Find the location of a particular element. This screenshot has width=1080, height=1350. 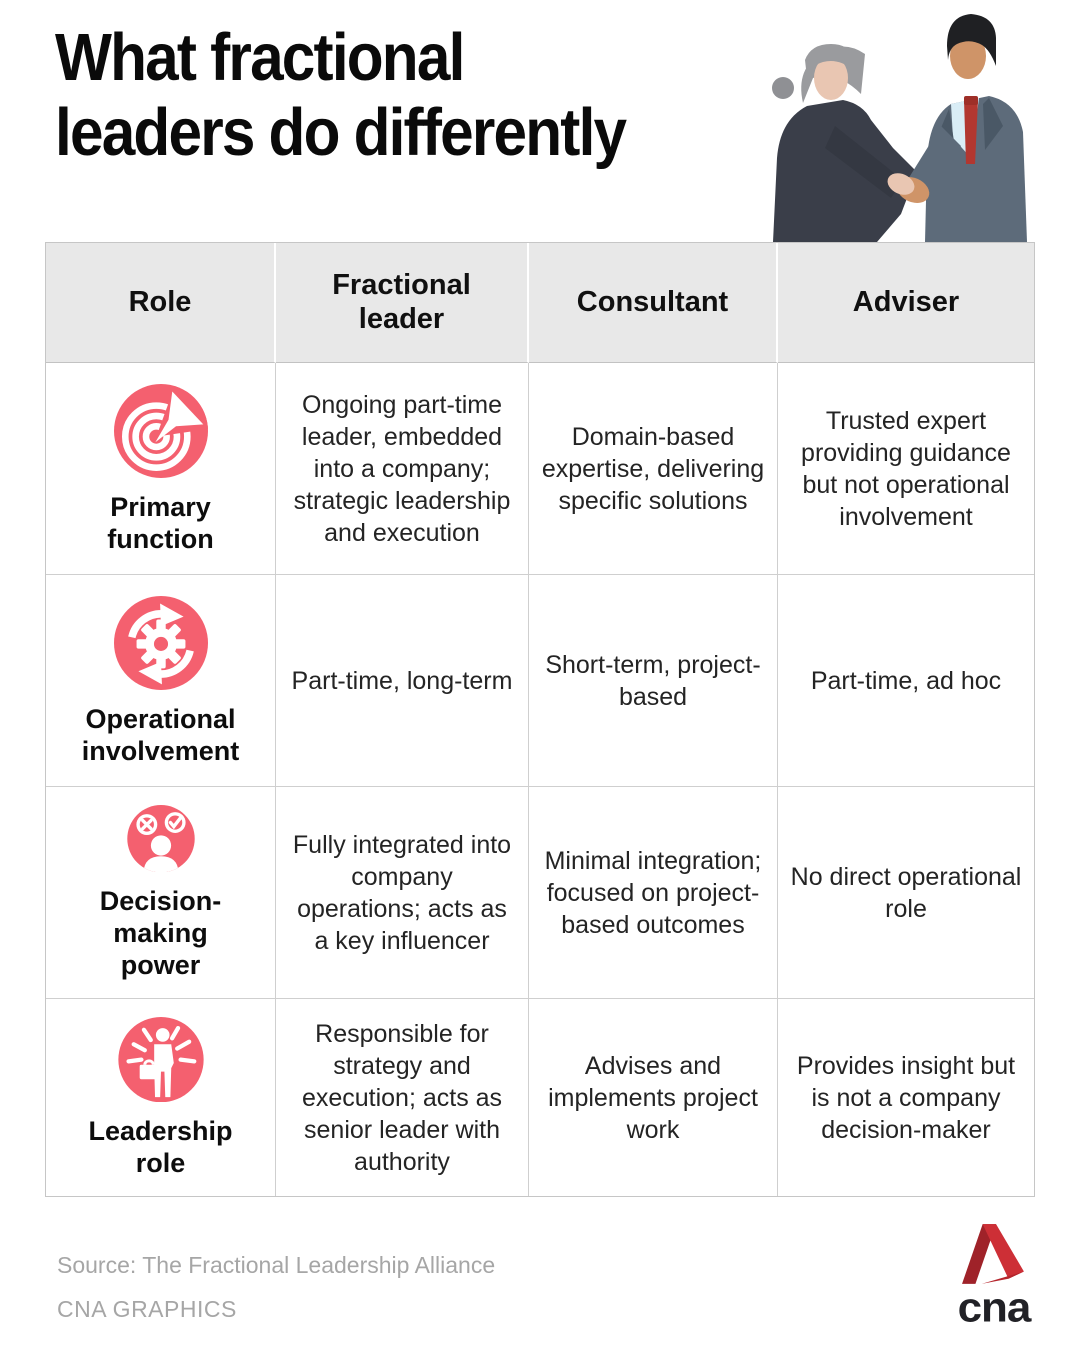

target-dart-icon is located at coordinates (160, 430).